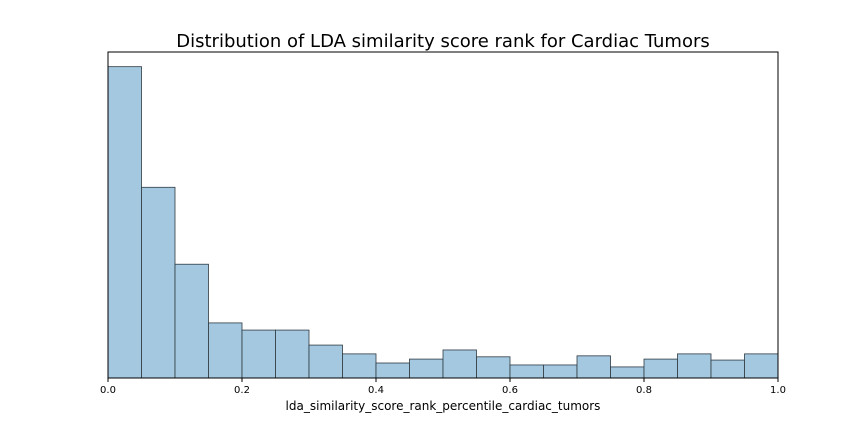 Image resolution: width=864 pixels, height=432 pixels. Describe the element at coordinates (778, 390) in the screenshot. I see `x-tick-label: 1.0` at that location.